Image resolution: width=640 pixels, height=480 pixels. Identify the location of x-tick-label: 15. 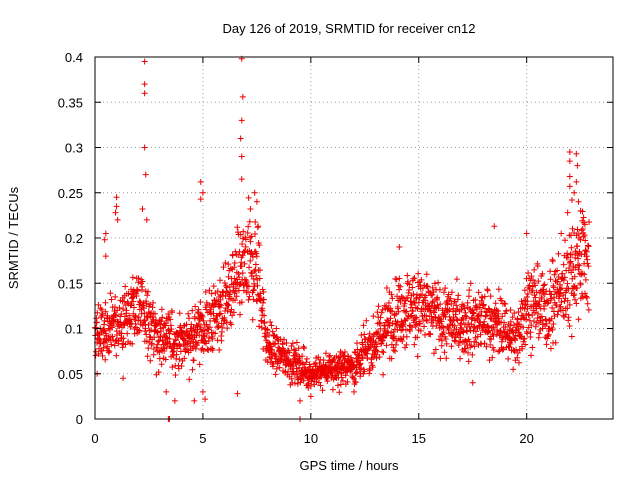
(419, 438).